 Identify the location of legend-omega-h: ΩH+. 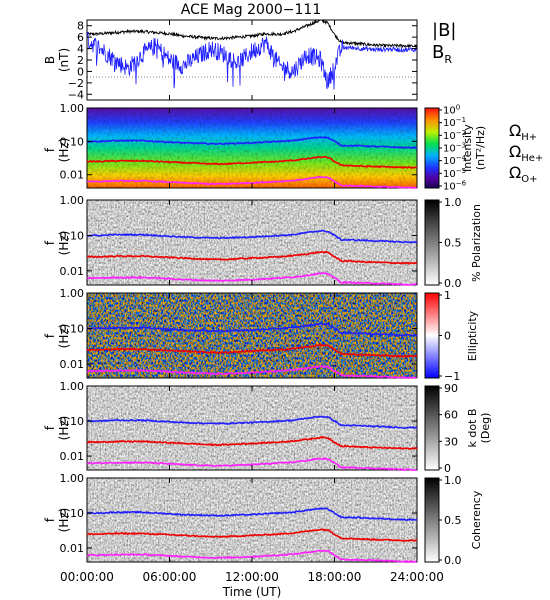
(523, 132).